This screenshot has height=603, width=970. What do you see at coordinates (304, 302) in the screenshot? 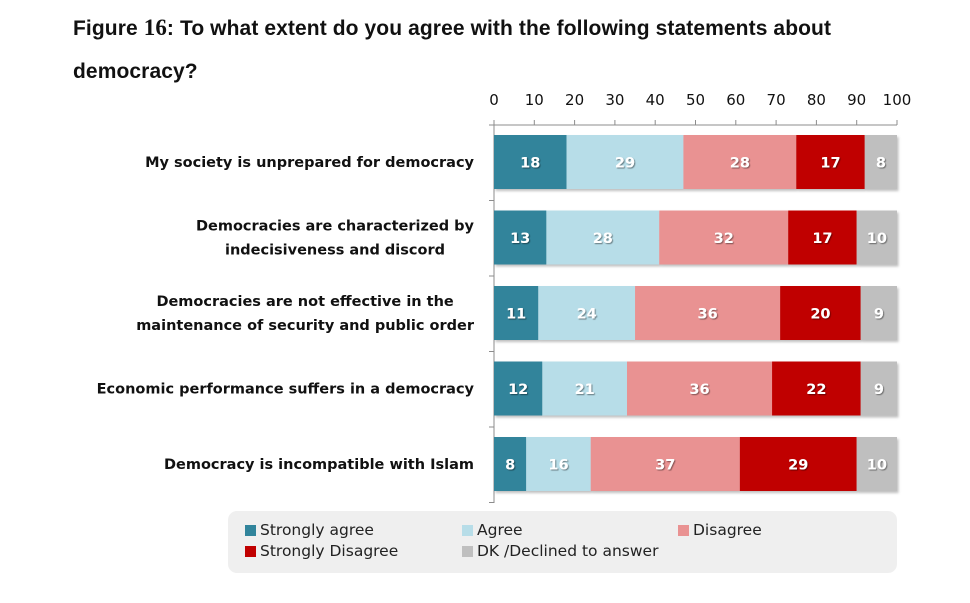
I see `category-label-line: Democracies are not effective in the` at bounding box center [304, 302].